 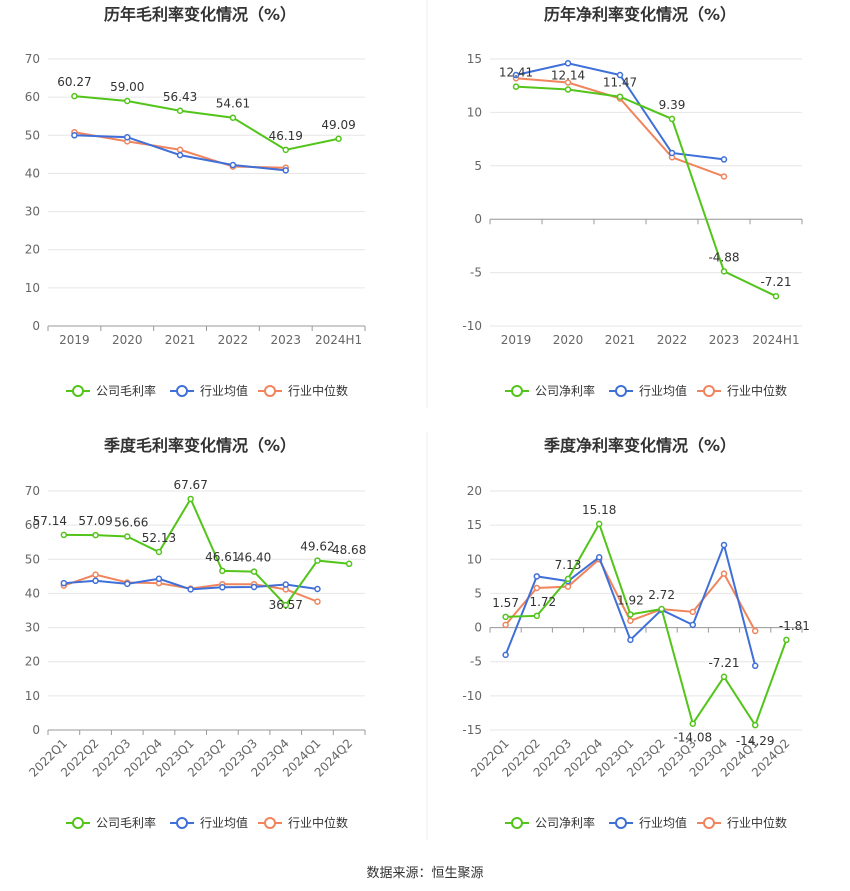 What do you see at coordinates (542, 602) in the screenshot?
I see `data-label: 1.72` at bounding box center [542, 602].